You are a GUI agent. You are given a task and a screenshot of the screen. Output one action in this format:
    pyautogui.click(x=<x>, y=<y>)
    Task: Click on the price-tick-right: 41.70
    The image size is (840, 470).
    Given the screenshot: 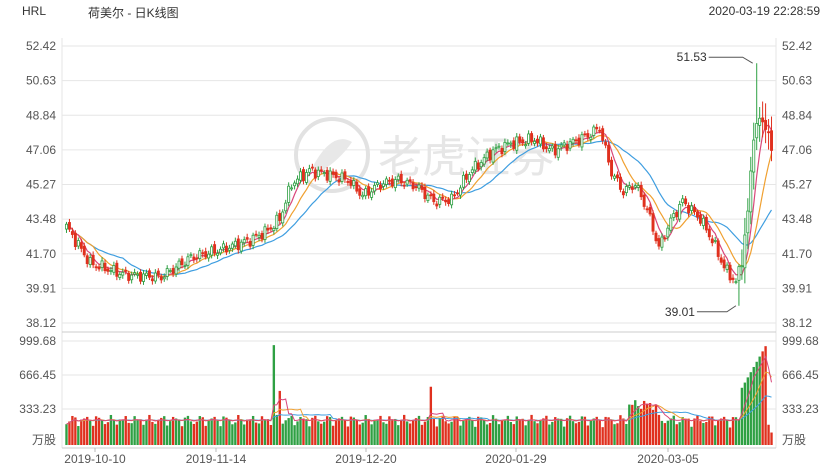 What is the action you would take?
    pyautogui.click(x=797, y=254)
    